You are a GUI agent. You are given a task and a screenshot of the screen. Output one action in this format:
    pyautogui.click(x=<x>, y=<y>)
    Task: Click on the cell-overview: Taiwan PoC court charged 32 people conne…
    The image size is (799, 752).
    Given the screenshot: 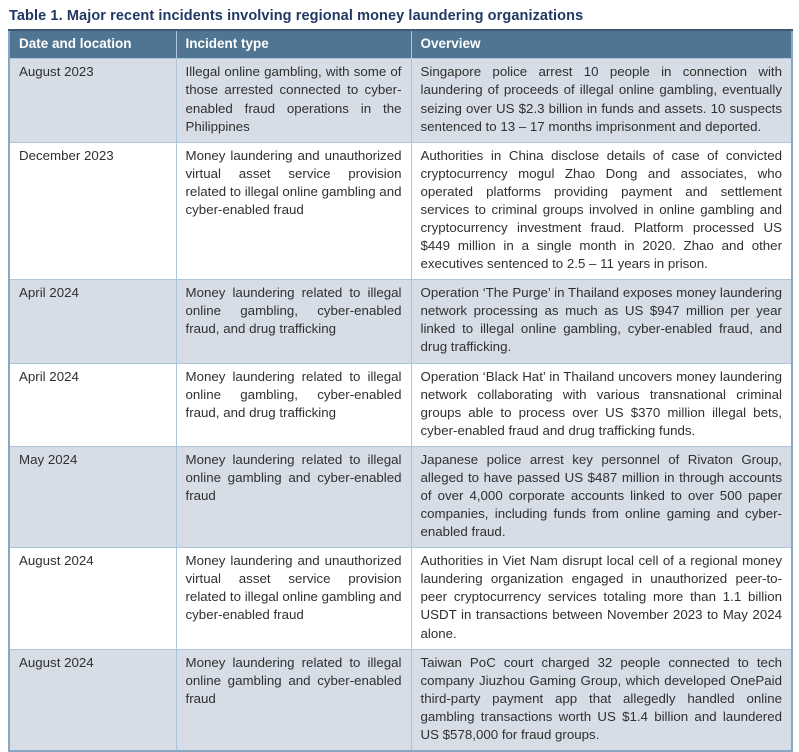 What is the action you would take?
    pyautogui.click(x=601, y=700)
    